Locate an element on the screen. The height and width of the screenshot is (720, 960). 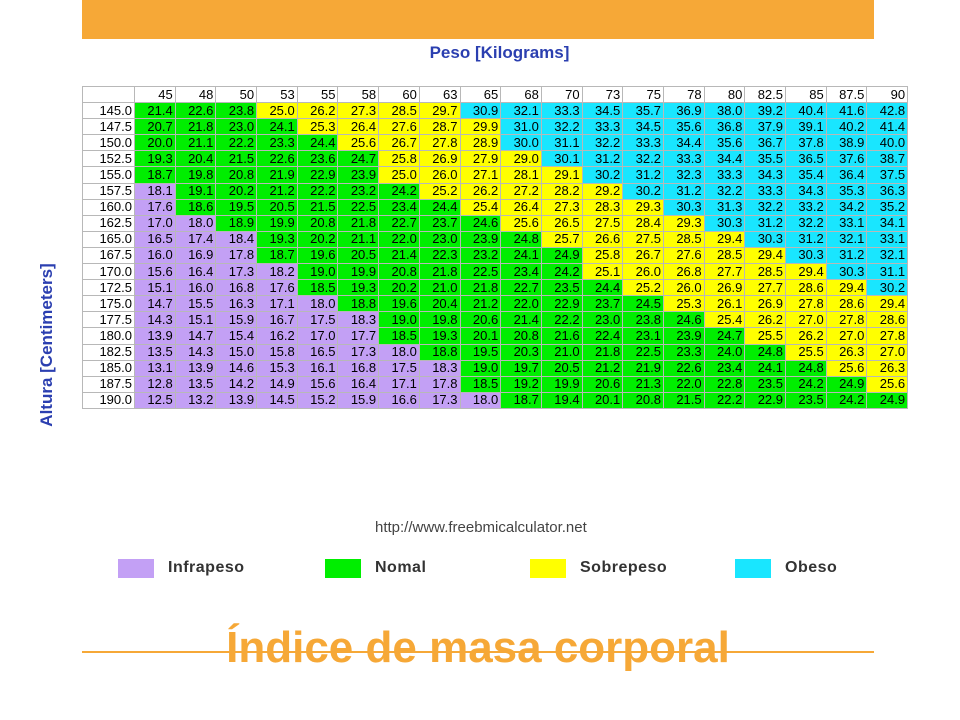
bmi-cell: 24.5 is located at coordinates (643, 304).